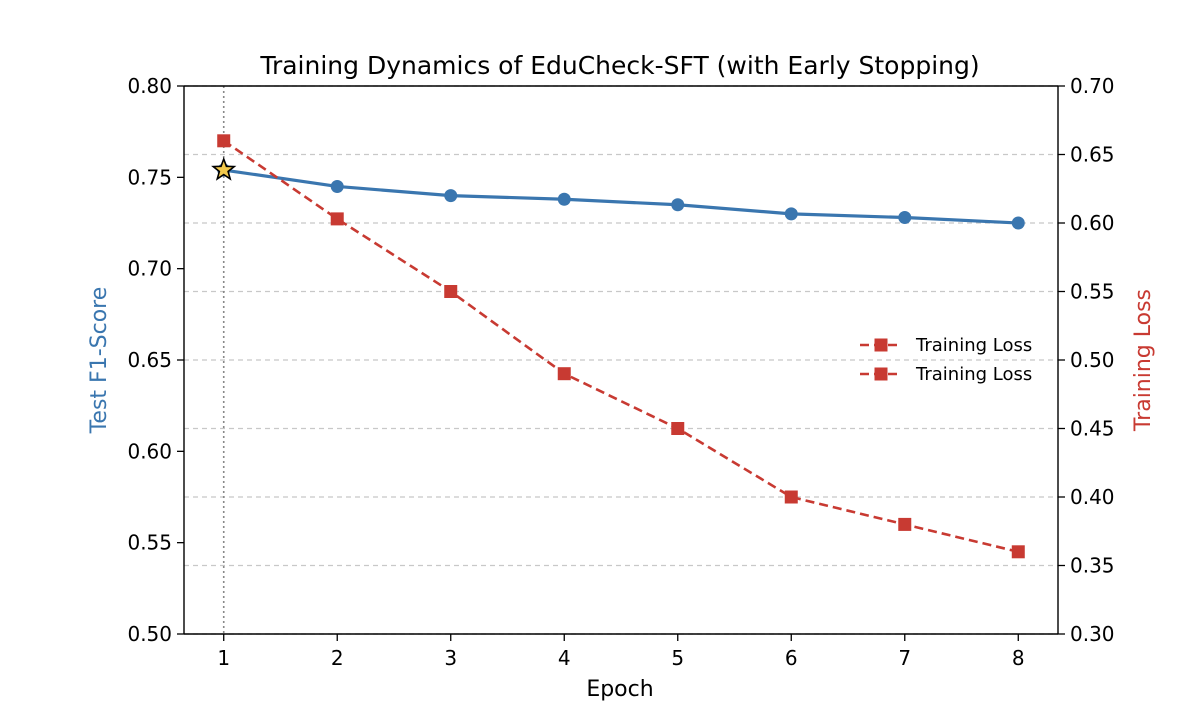 The image size is (1196, 724). Describe the element at coordinates (224, 168) in the screenshot. I see `best-epoch-star-icon` at that location.